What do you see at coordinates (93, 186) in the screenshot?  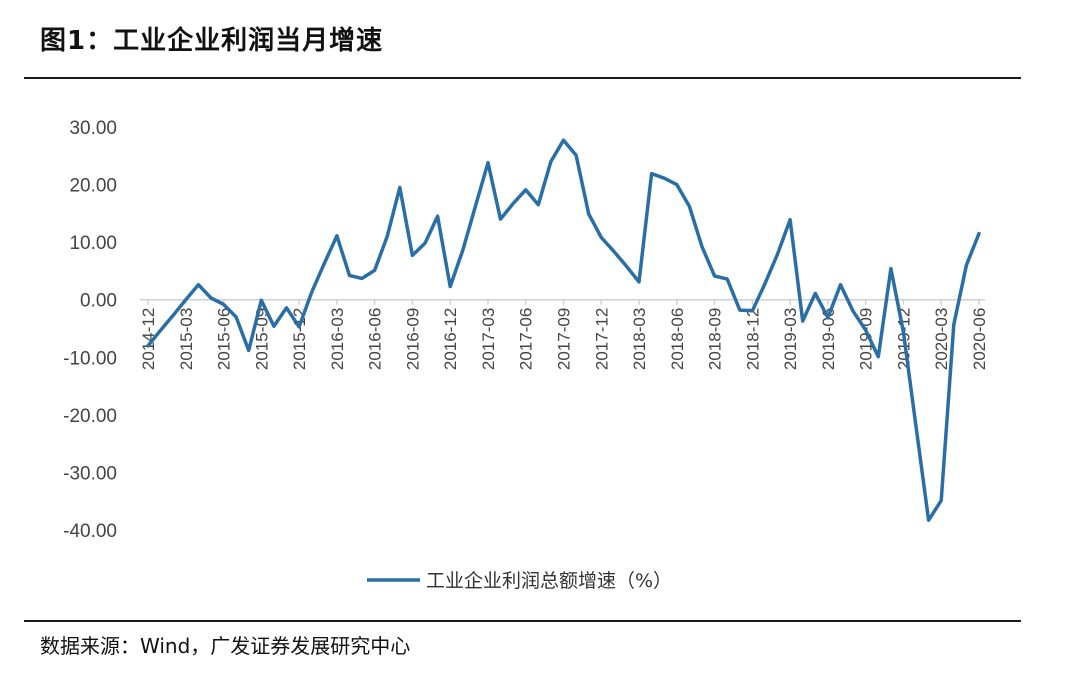 I see `y-tick-label: 20.00` at bounding box center [93, 186].